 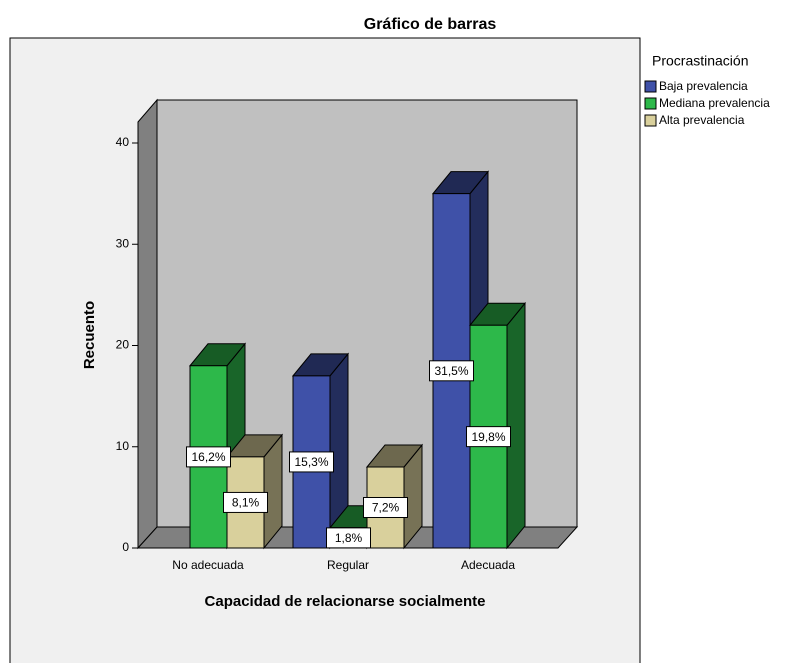 What do you see at coordinates (430, 24) in the screenshot?
I see `chart-title: Gráfico de barras` at bounding box center [430, 24].